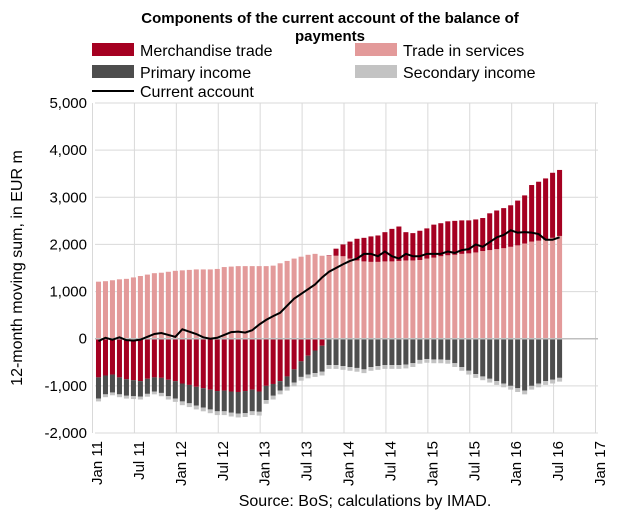 The height and width of the screenshot is (516, 620). I want to click on y-axis-label: 12-month moving sum, in EUR m, so click(17, 268).